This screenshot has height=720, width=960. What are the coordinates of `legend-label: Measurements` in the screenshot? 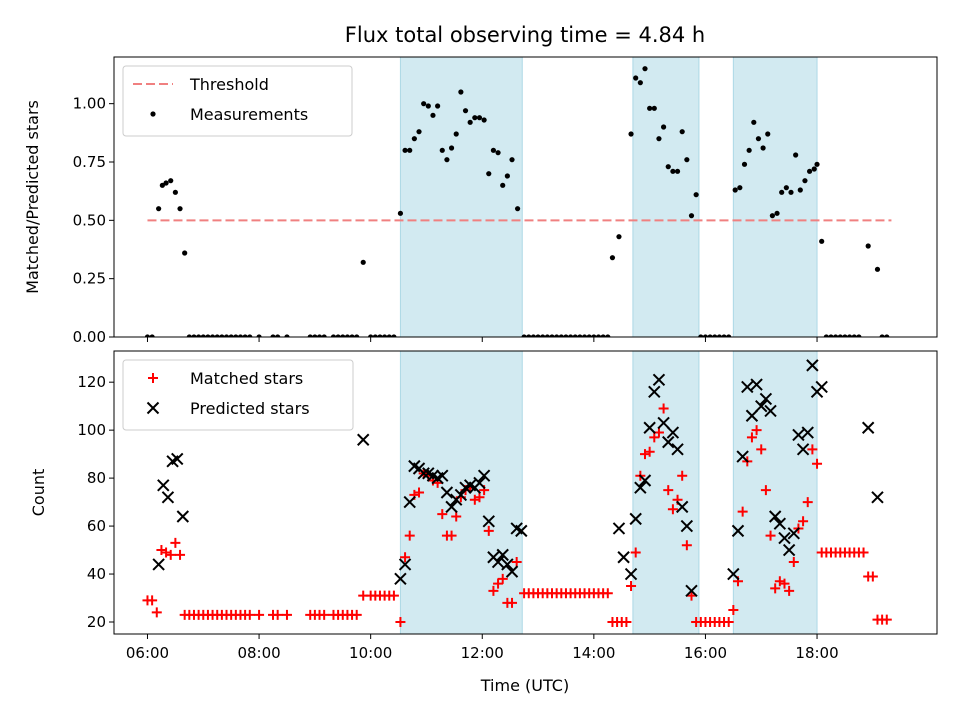 It's located at (249, 114).